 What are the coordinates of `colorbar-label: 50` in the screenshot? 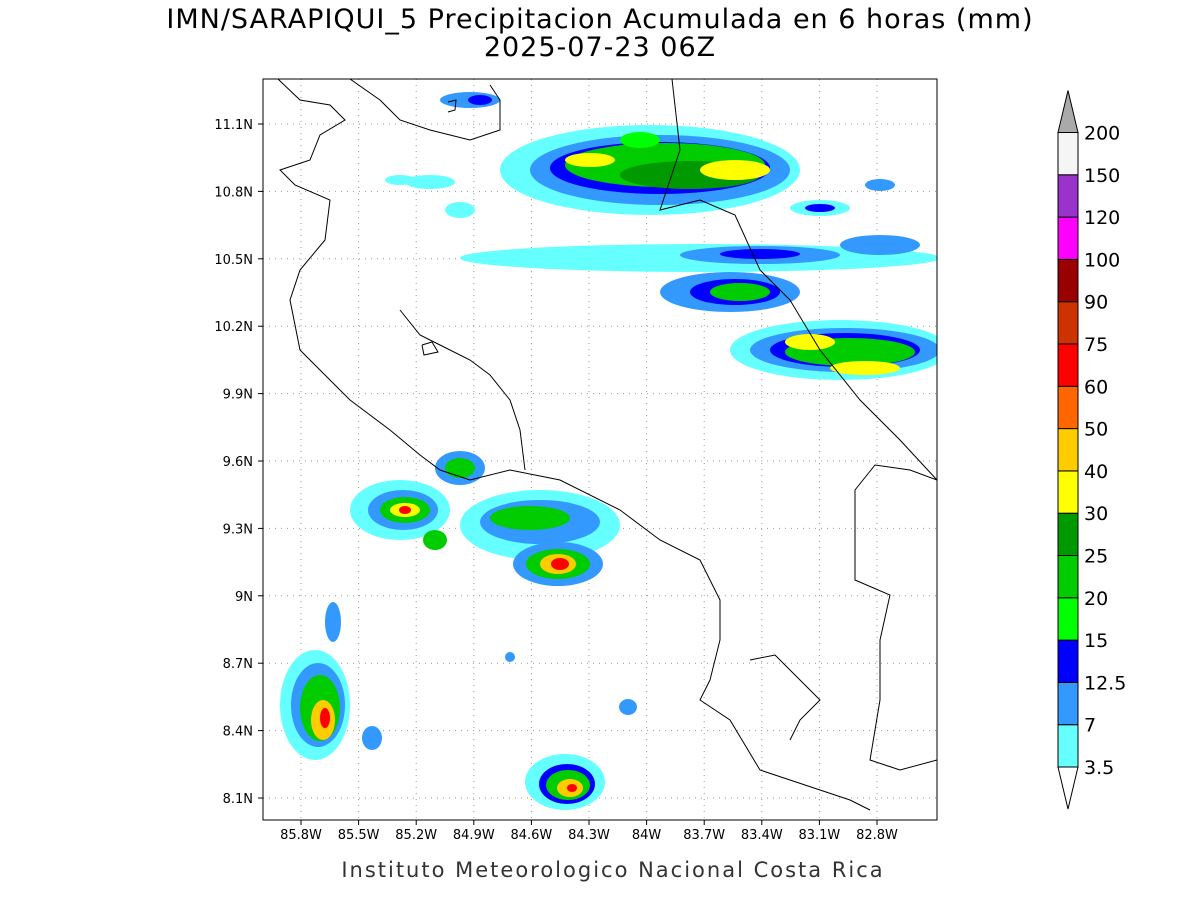 It's located at (1096, 430).